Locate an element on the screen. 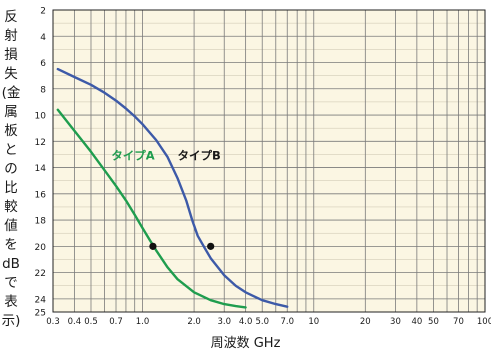 The image size is (491, 351). x-tick-label: 70 is located at coordinates (458, 322).